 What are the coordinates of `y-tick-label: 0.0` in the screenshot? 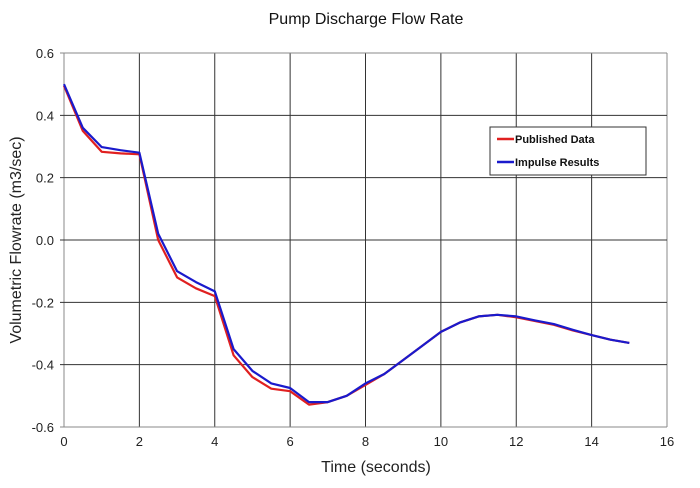 It's located at (45, 240).